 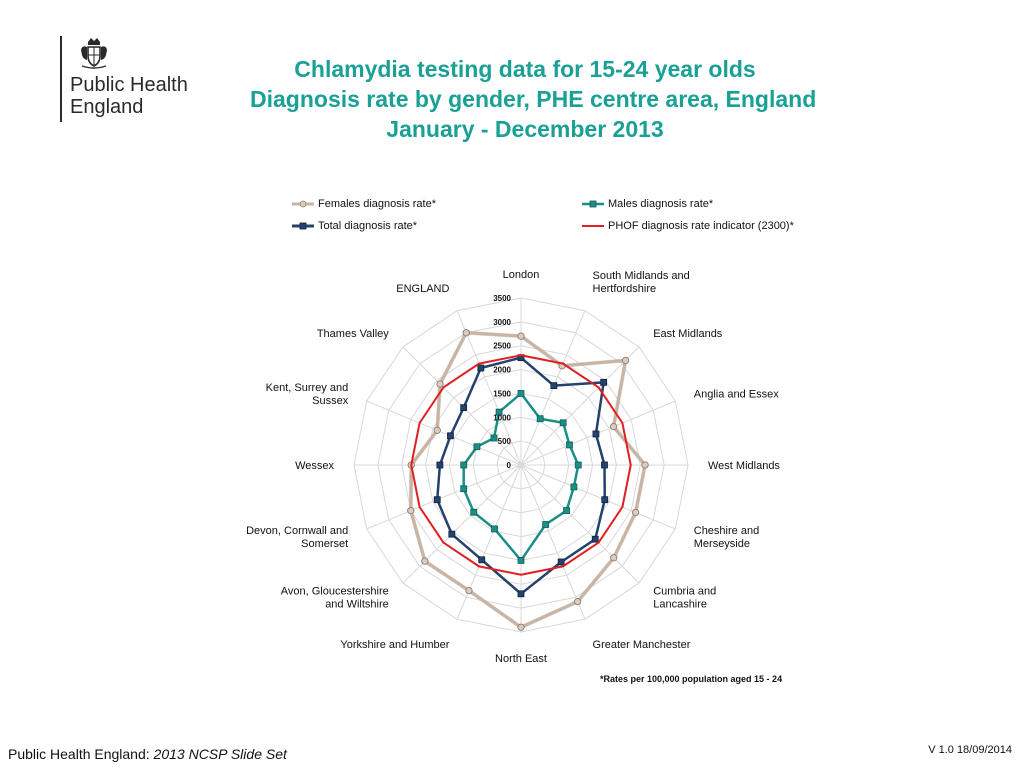 What do you see at coordinates (509, 465) in the screenshot?
I see `tick-label-0: 0` at bounding box center [509, 465].